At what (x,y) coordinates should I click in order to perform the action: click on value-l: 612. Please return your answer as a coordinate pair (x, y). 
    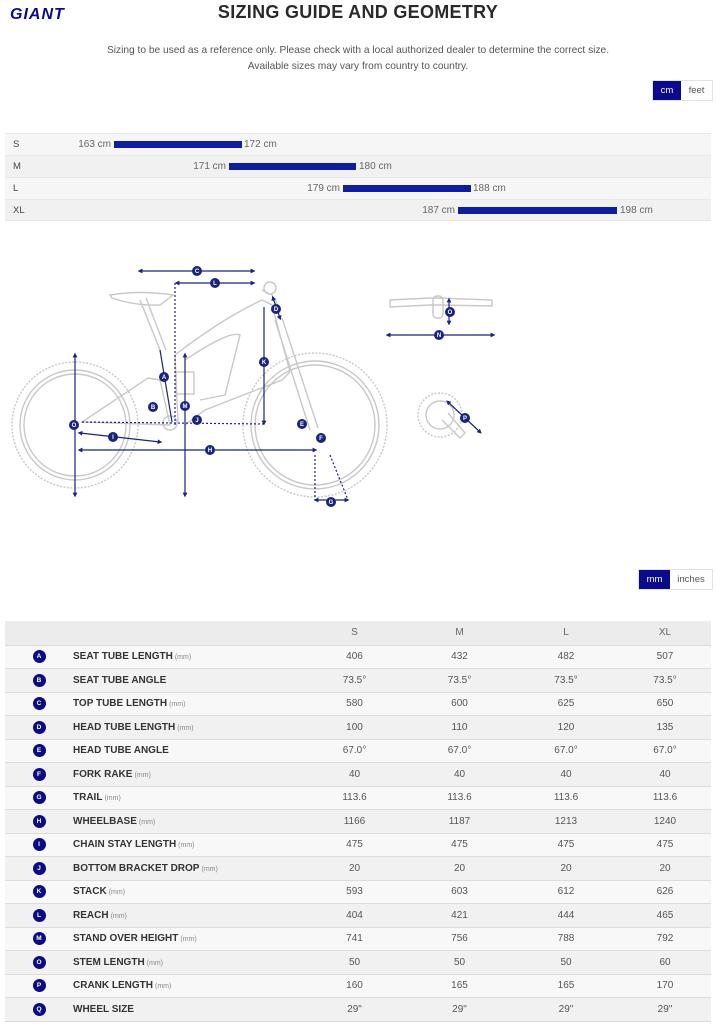
    Looking at the image, I should click on (566, 891).